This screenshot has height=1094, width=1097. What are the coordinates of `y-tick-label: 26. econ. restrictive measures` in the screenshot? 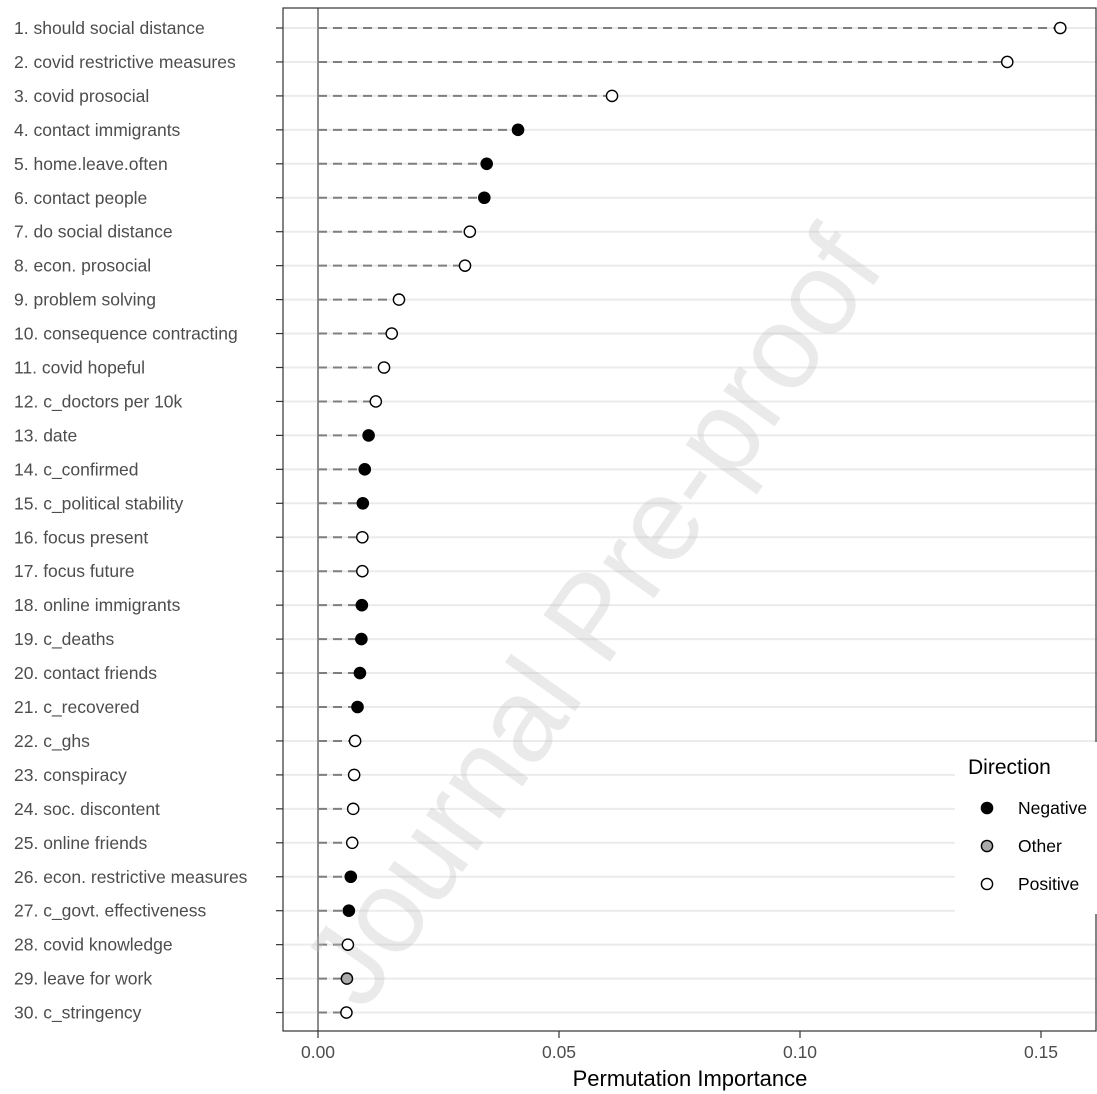 It's located at (131, 877).